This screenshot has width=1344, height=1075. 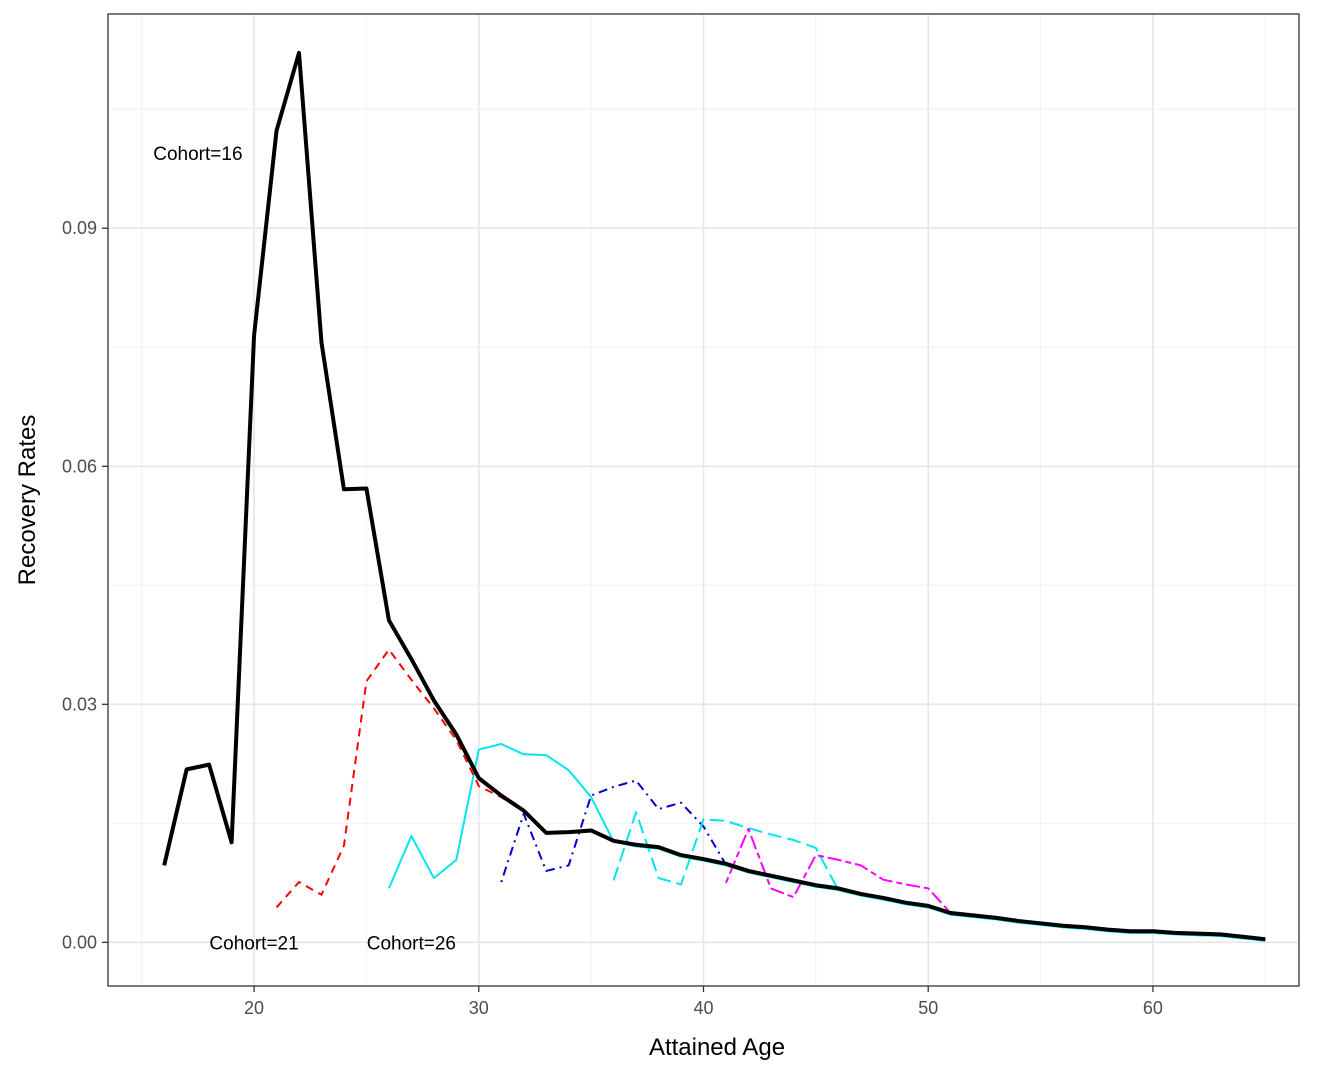 What do you see at coordinates (79, 466) in the screenshot?
I see `y-tick-label: 0.06` at bounding box center [79, 466].